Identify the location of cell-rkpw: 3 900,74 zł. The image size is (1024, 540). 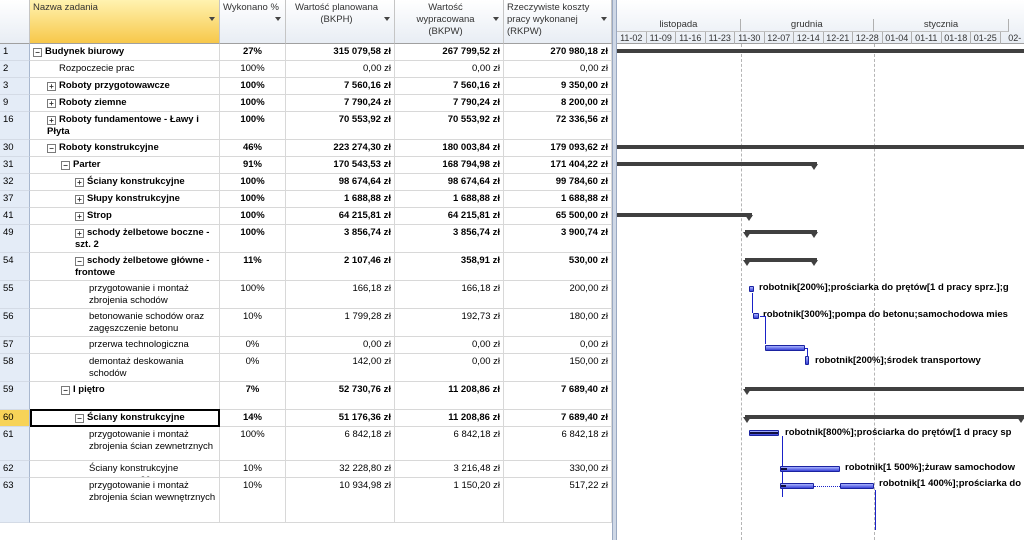
(558, 239).